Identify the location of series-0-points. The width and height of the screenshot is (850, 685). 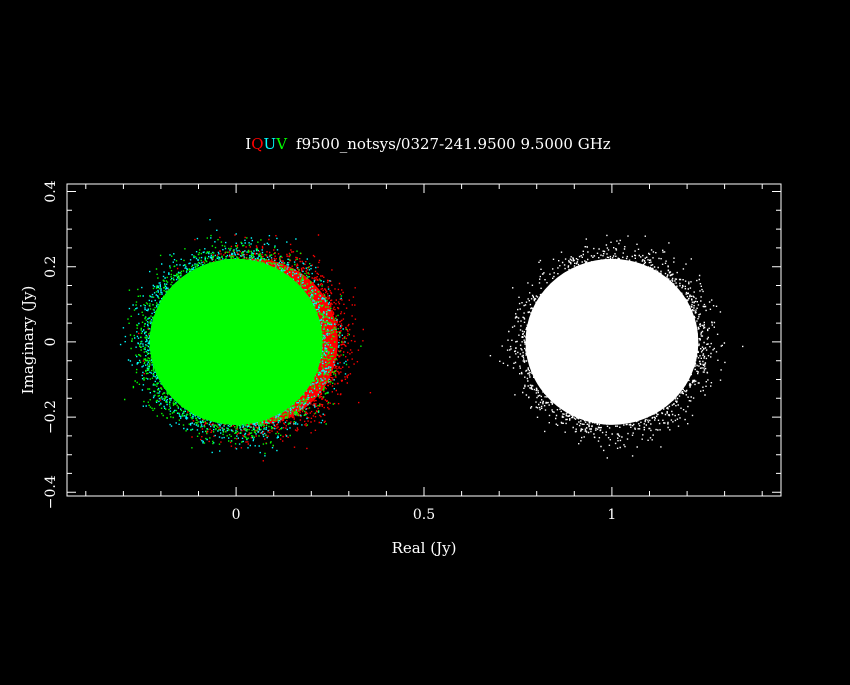
(255, 348).